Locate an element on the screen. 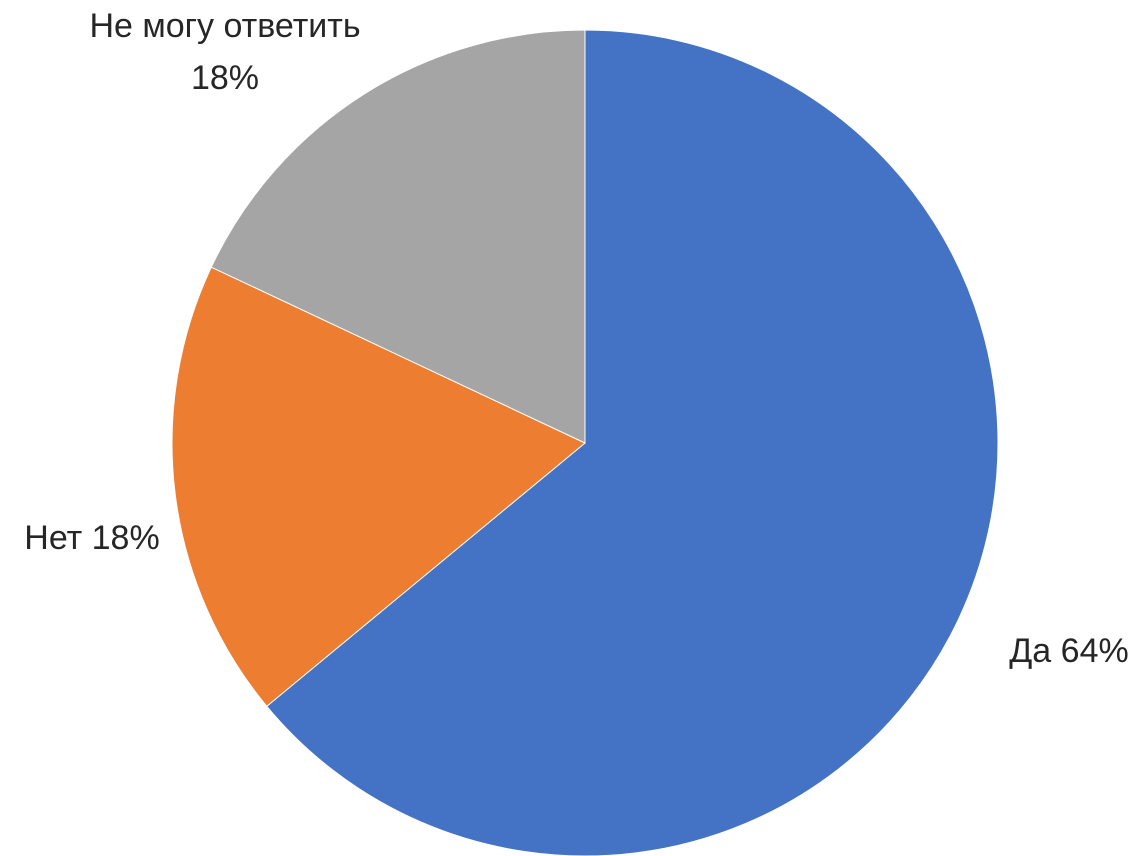 This screenshot has width=1143, height=856. pie-slice-label-line: Да 64% is located at coordinates (1068, 651).